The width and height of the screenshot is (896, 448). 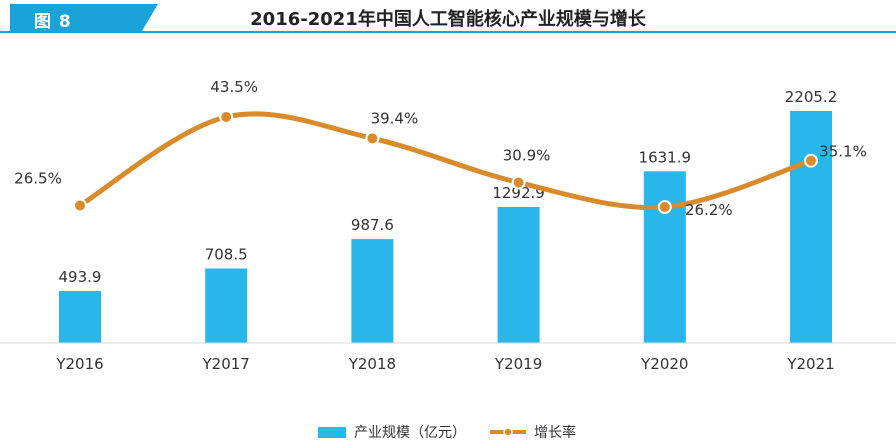 I want to click on growth-value-label: 35.1%, so click(x=843, y=152).